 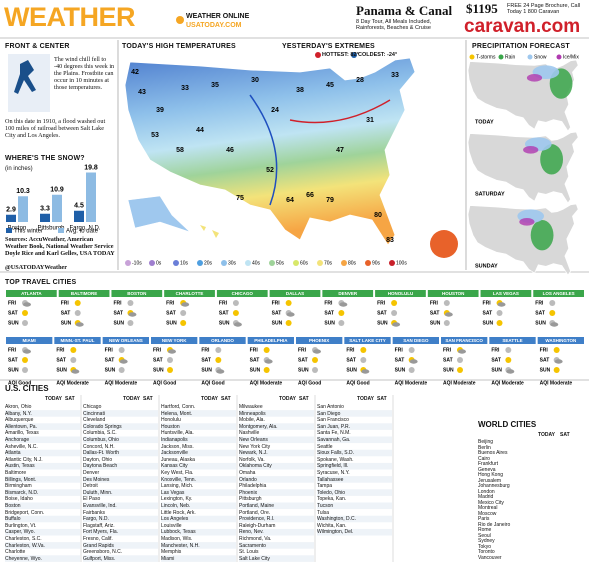 I want to click on precip-legend-swatch, so click(x=530, y=57).